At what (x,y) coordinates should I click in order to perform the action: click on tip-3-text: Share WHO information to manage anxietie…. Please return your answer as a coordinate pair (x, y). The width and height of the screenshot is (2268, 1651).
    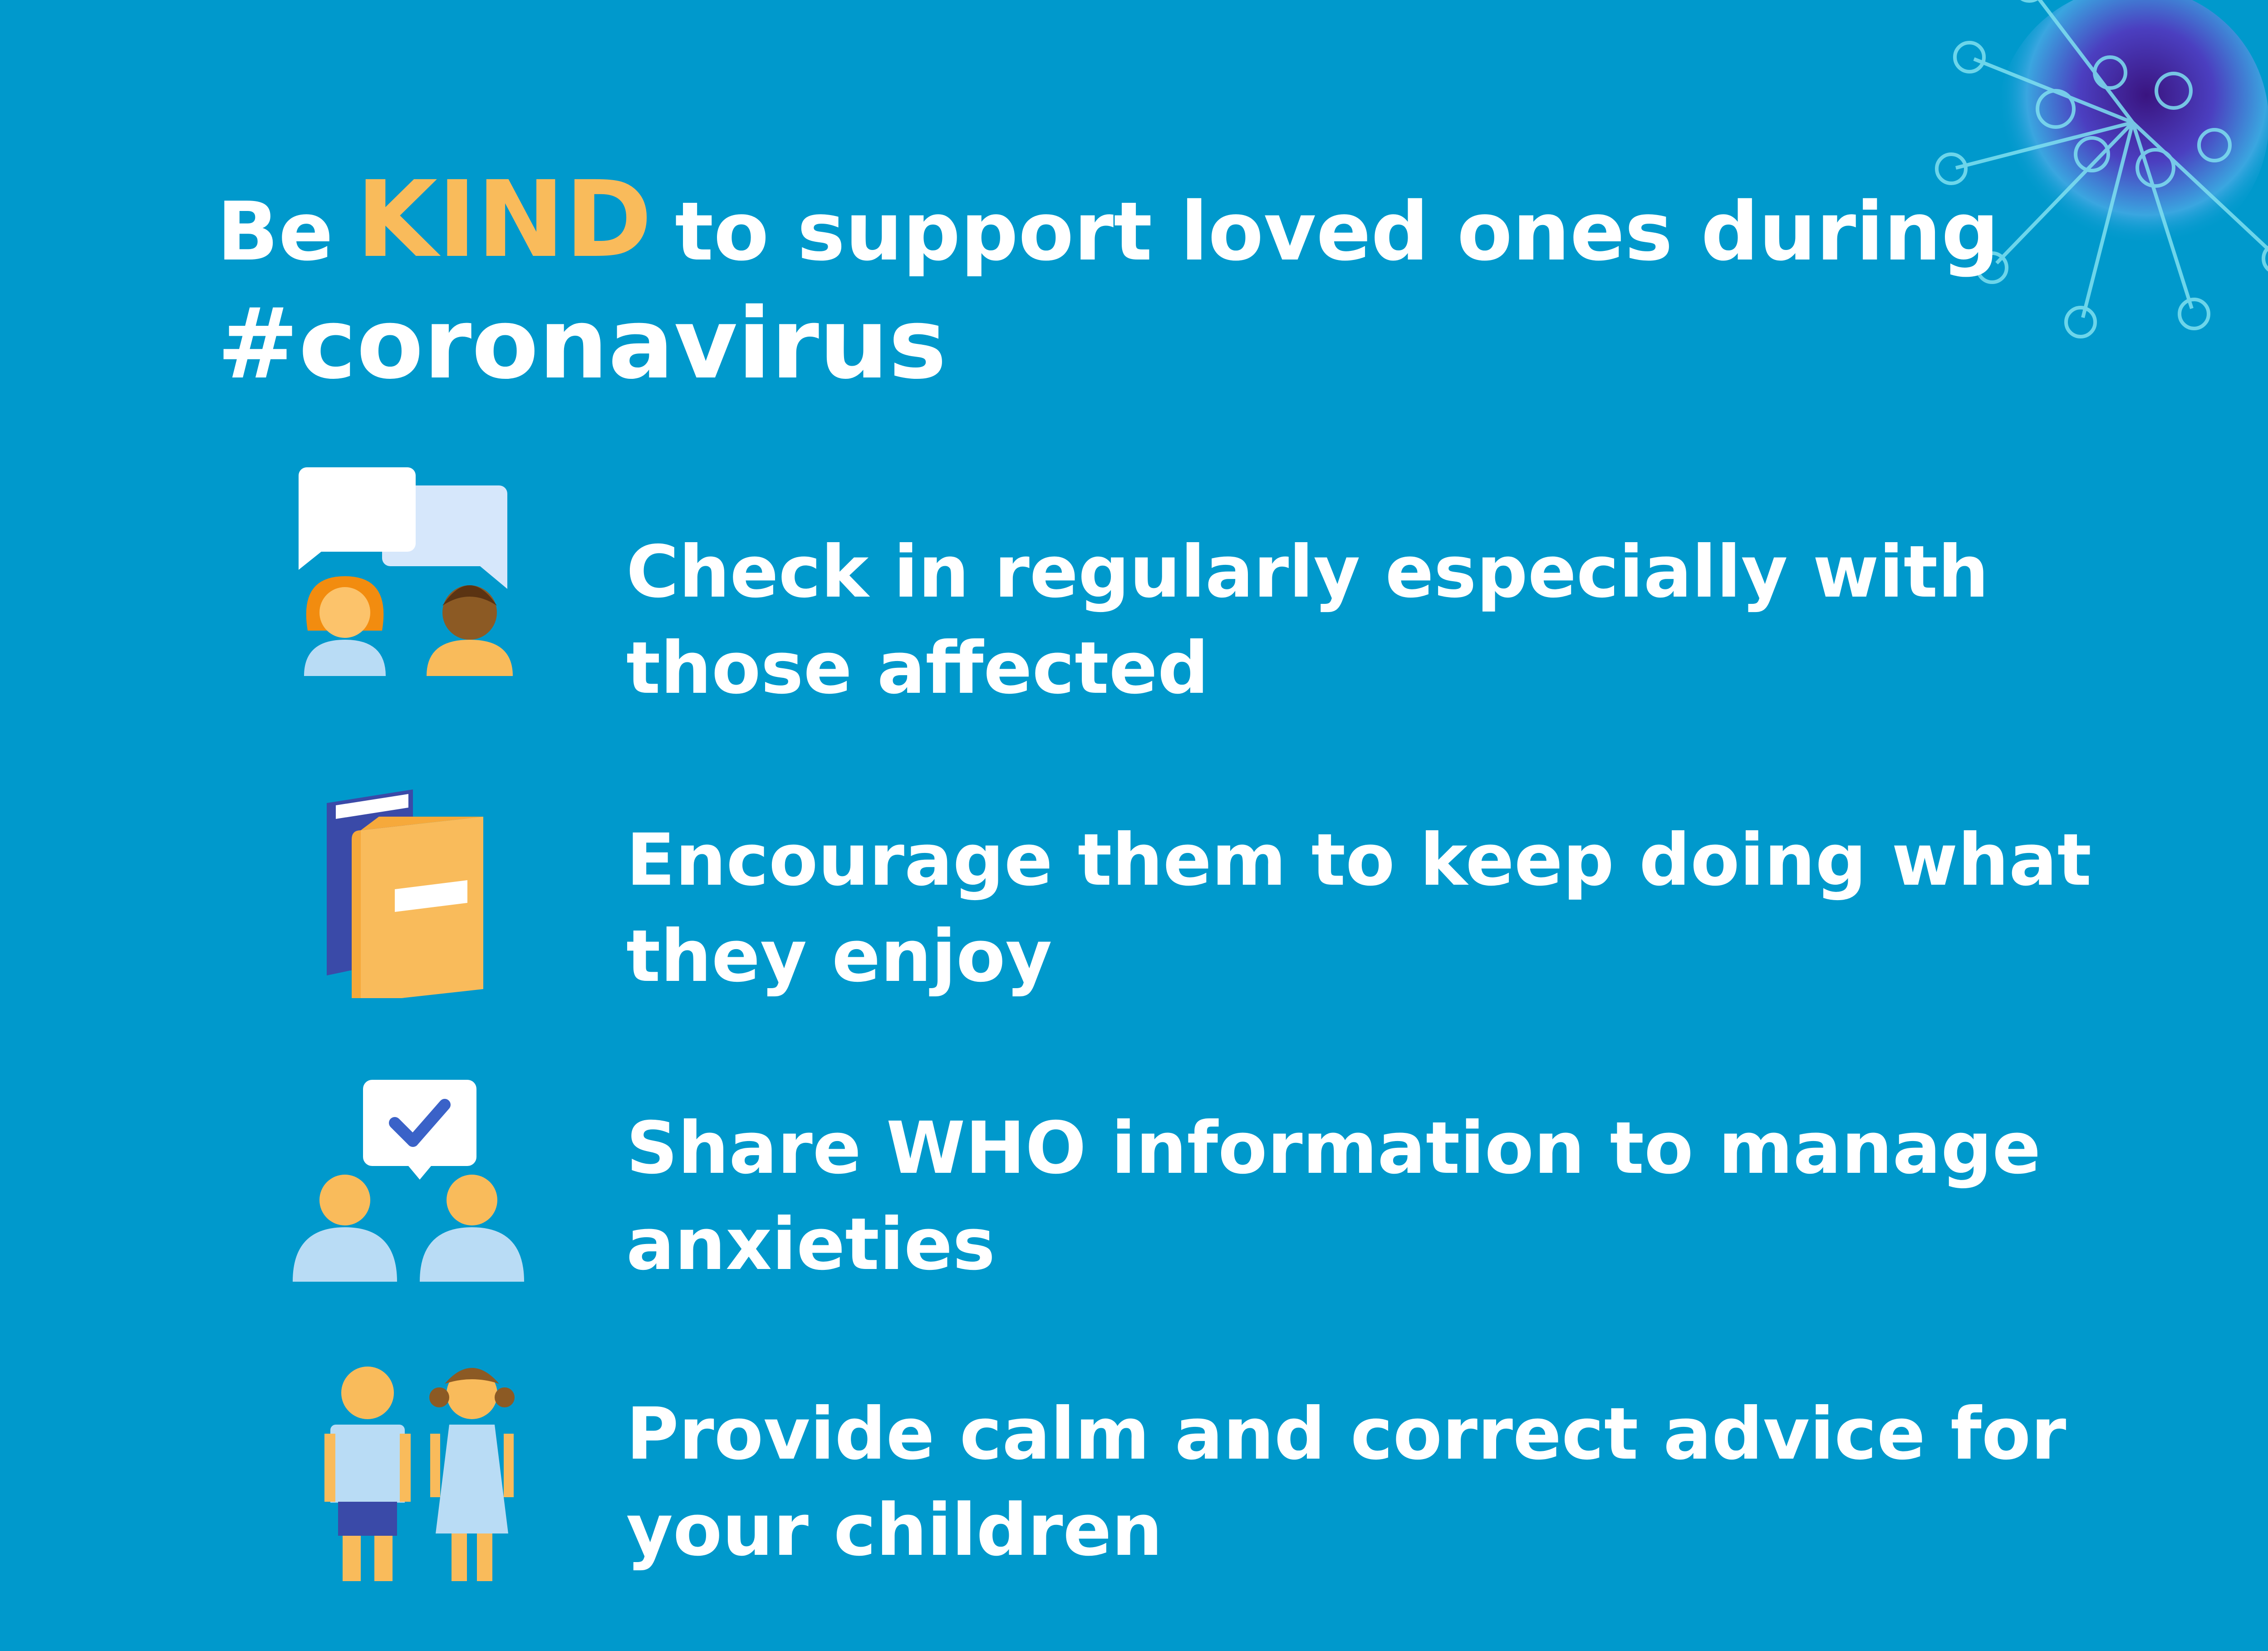
    Looking at the image, I should click on (1333, 1197).